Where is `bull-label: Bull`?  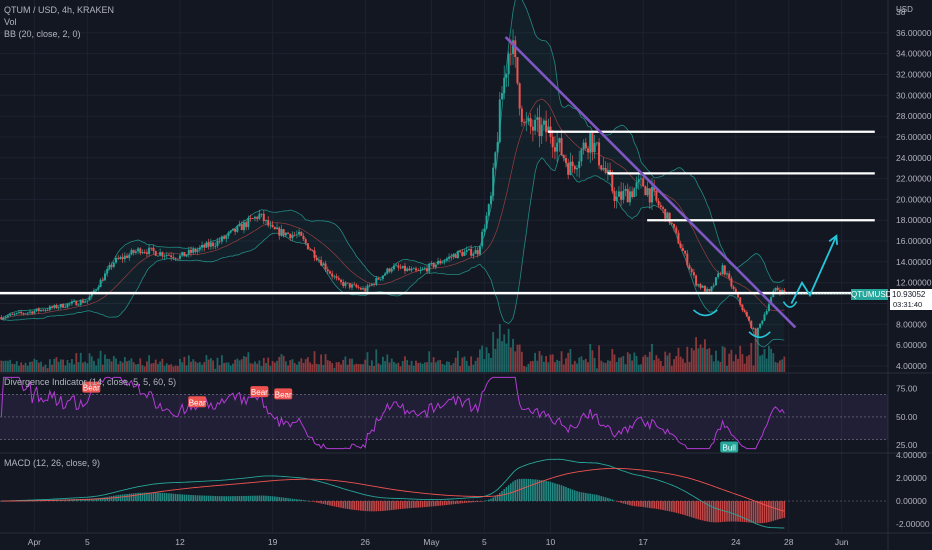
bull-label: Bull is located at coordinates (729, 447).